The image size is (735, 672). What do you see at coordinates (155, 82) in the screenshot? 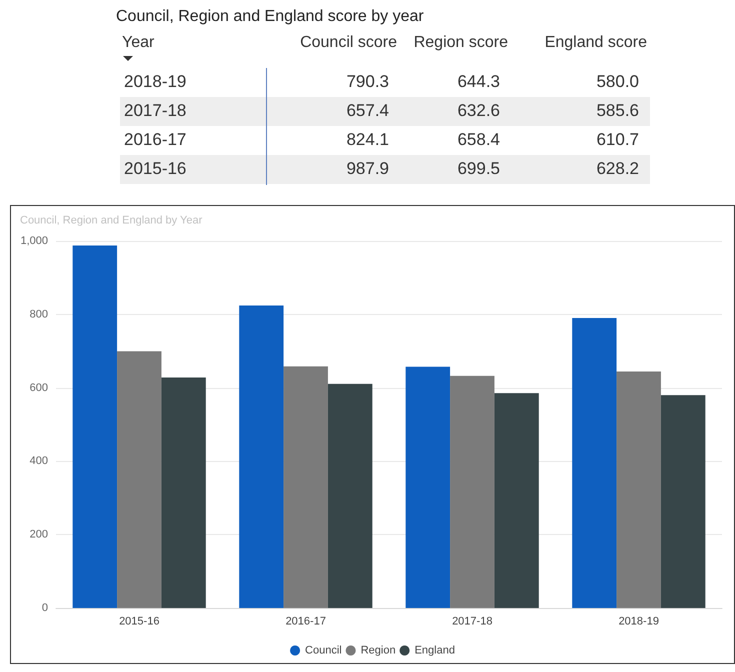
I see `category-label: 2018-19` at bounding box center [155, 82].